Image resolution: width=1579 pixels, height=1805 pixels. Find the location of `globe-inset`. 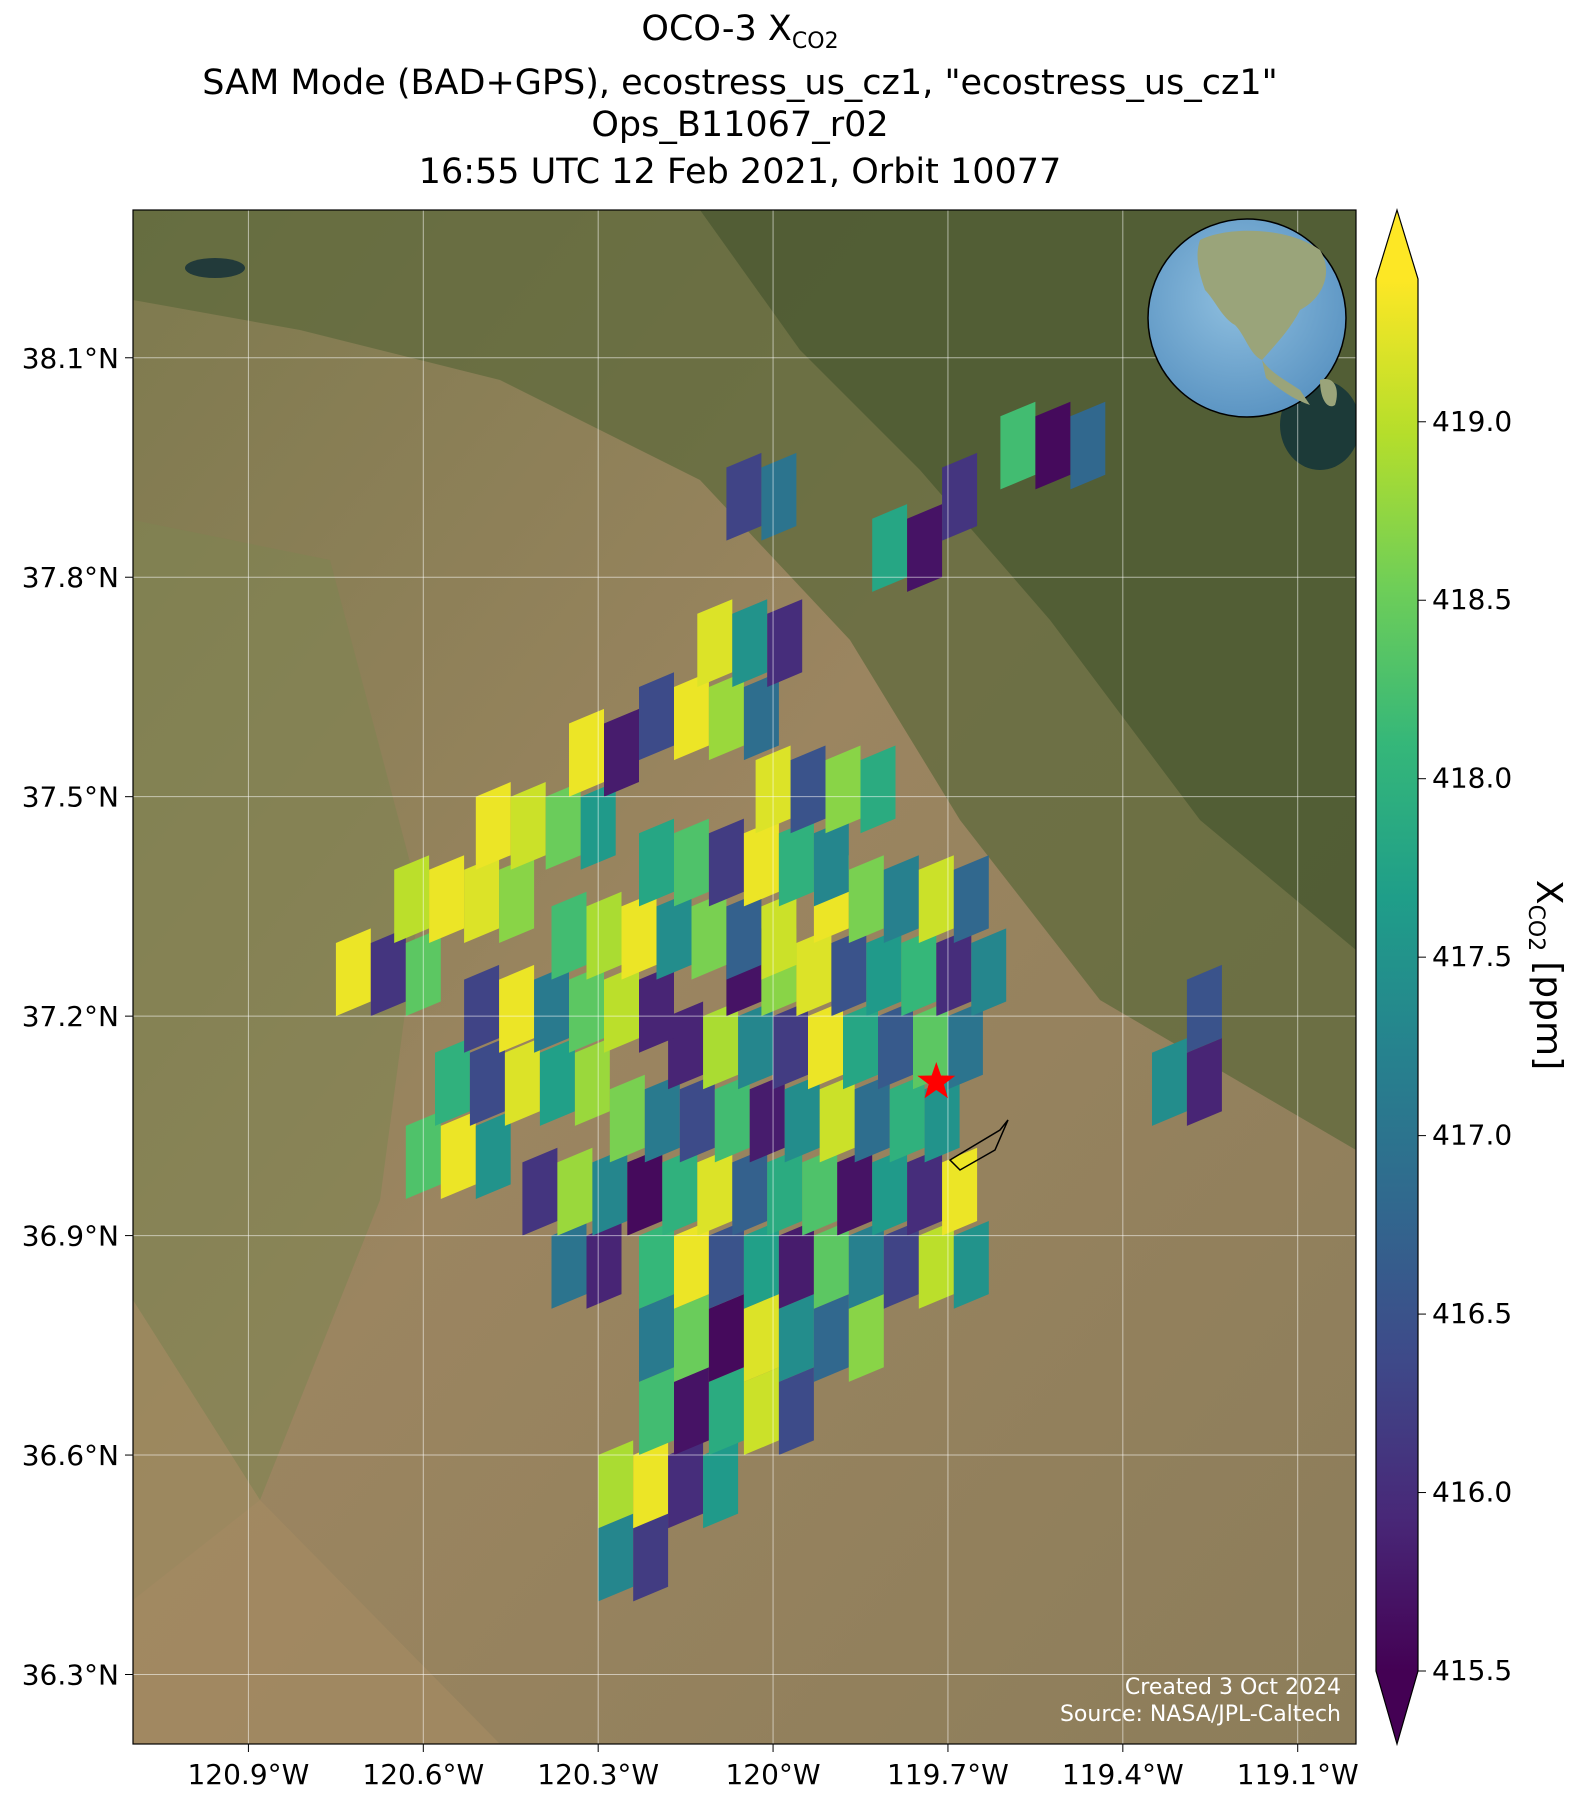

globe-inset is located at coordinates (1247, 318).